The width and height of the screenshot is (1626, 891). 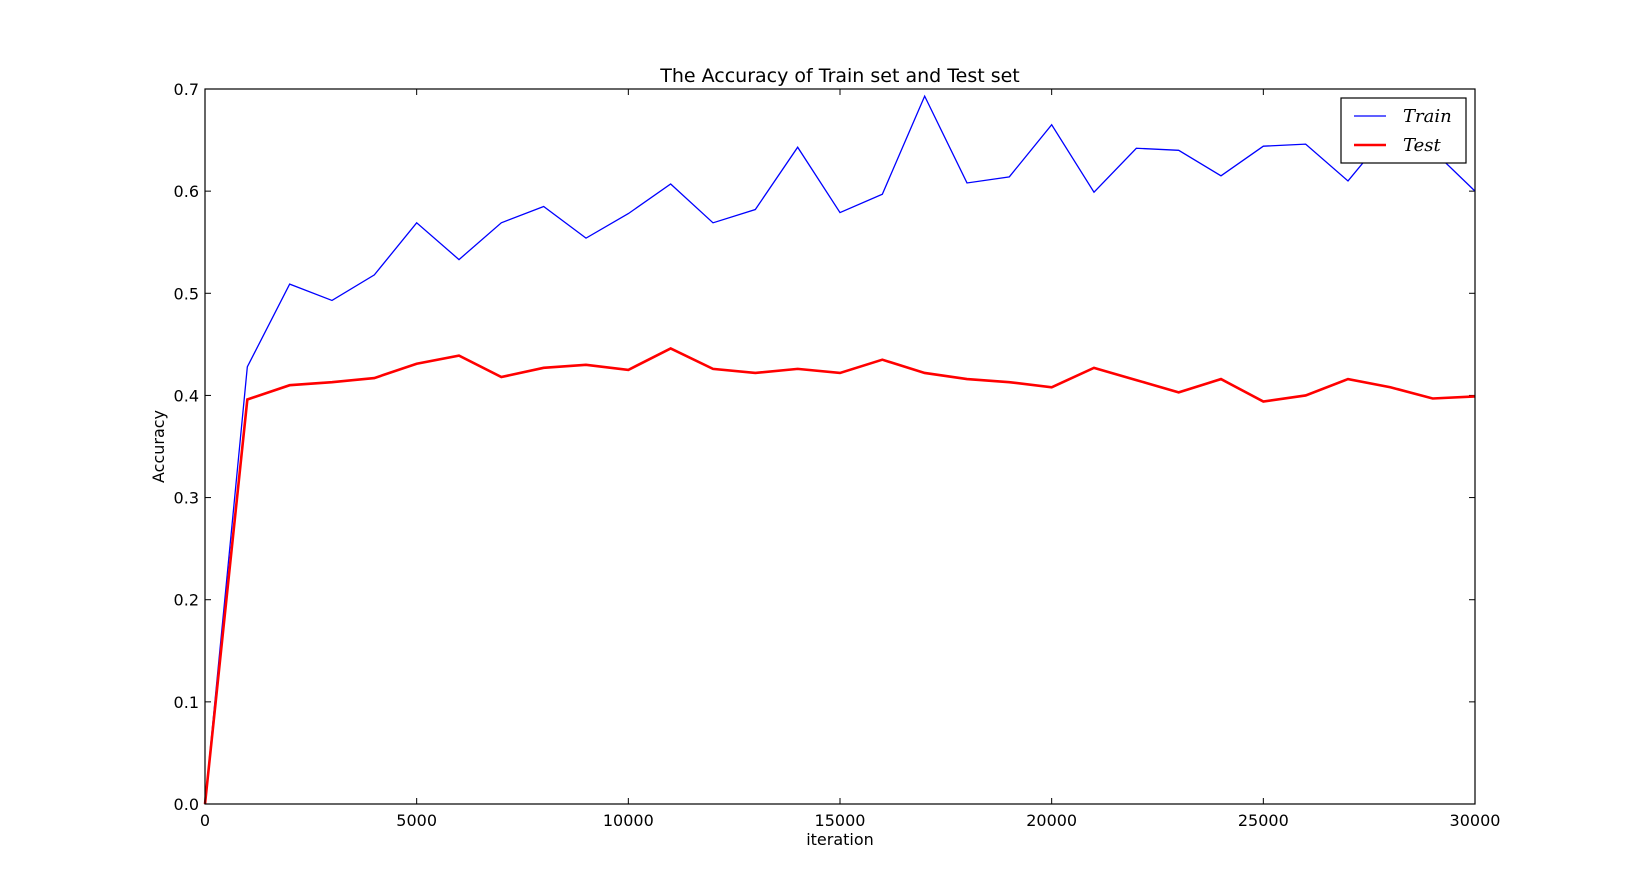 I want to click on x-tick-label: 25000, so click(x=1263, y=820).